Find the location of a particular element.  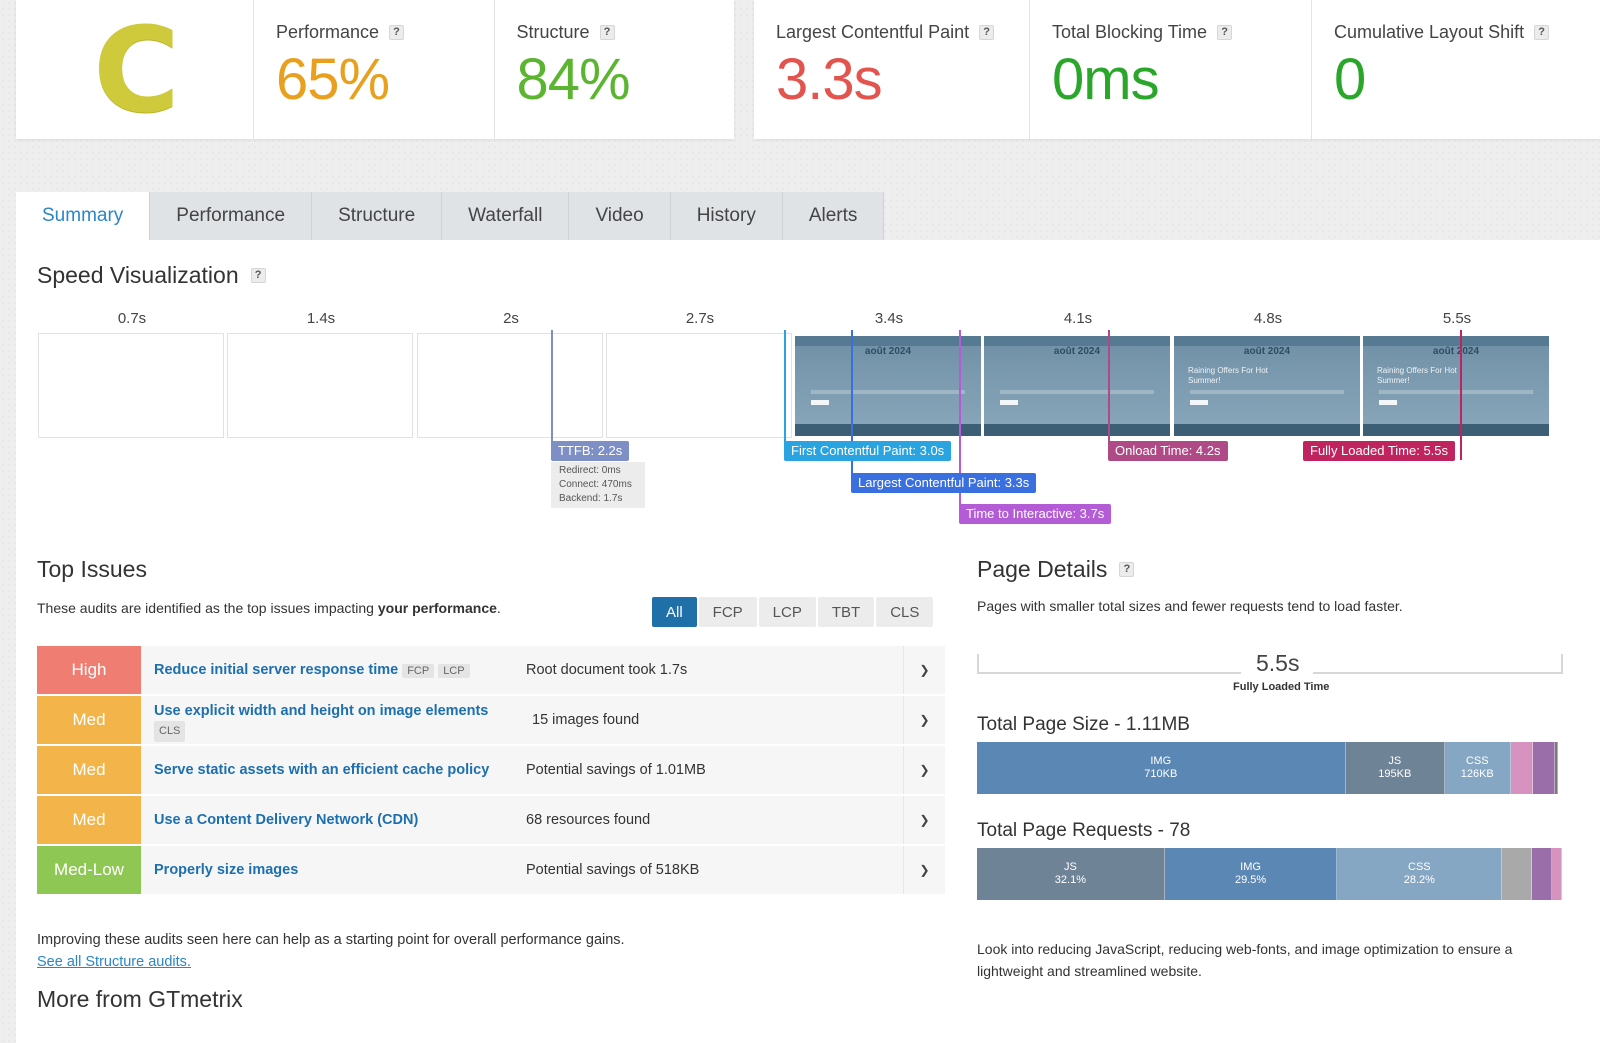

filter-tbt: TBT is located at coordinates (846, 612).